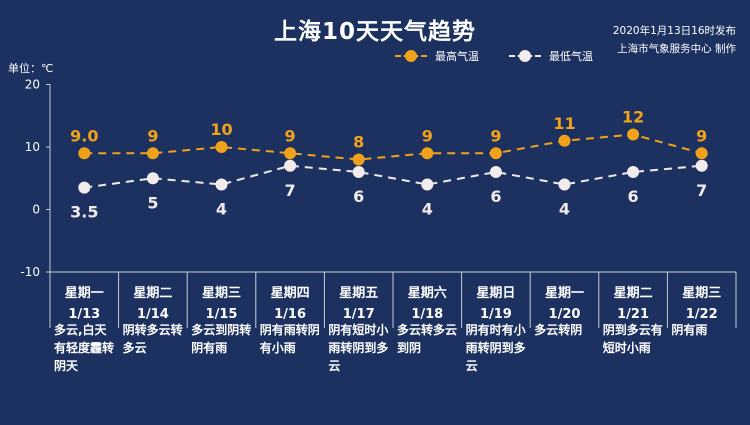 The image size is (750, 425). I want to click on weather-description: 多云转多云到阴, so click(427, 339).